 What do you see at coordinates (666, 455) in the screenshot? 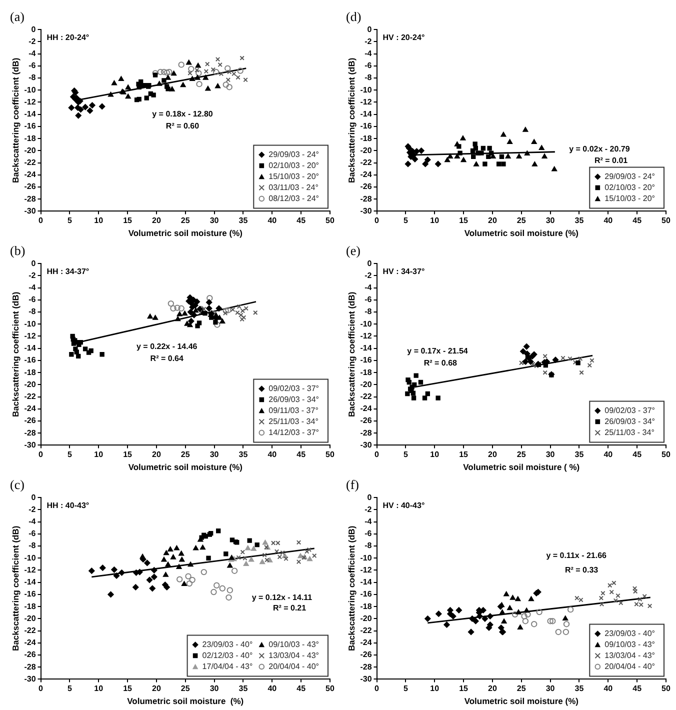
I see `x-tick-label: 50` at bounding box center [666, 455].